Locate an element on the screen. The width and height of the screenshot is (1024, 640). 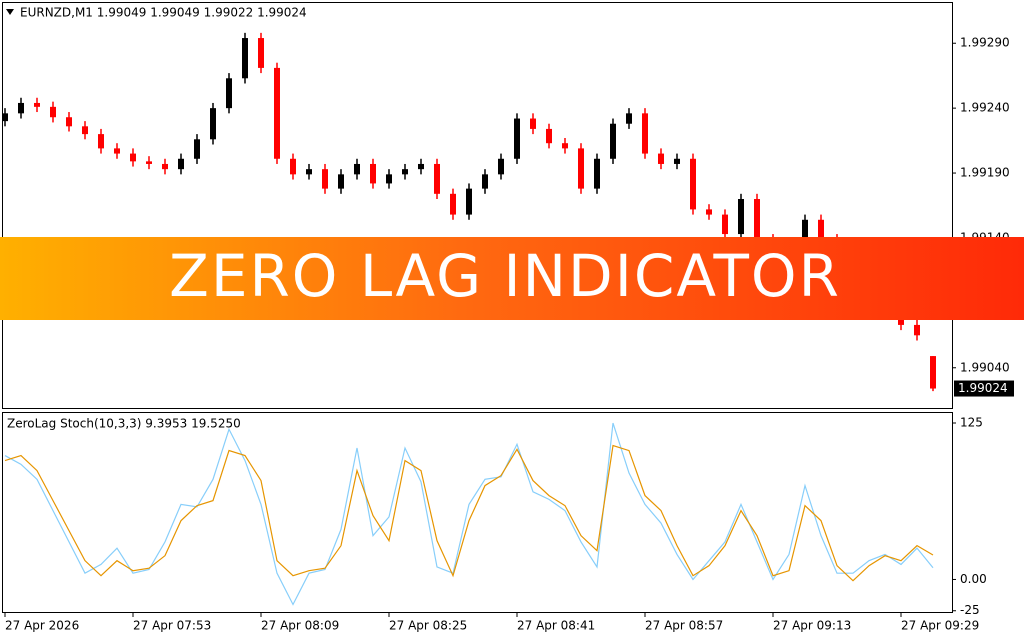
x-tick-label: 27 Apr 09:29 is located at coordinates (940, 626).